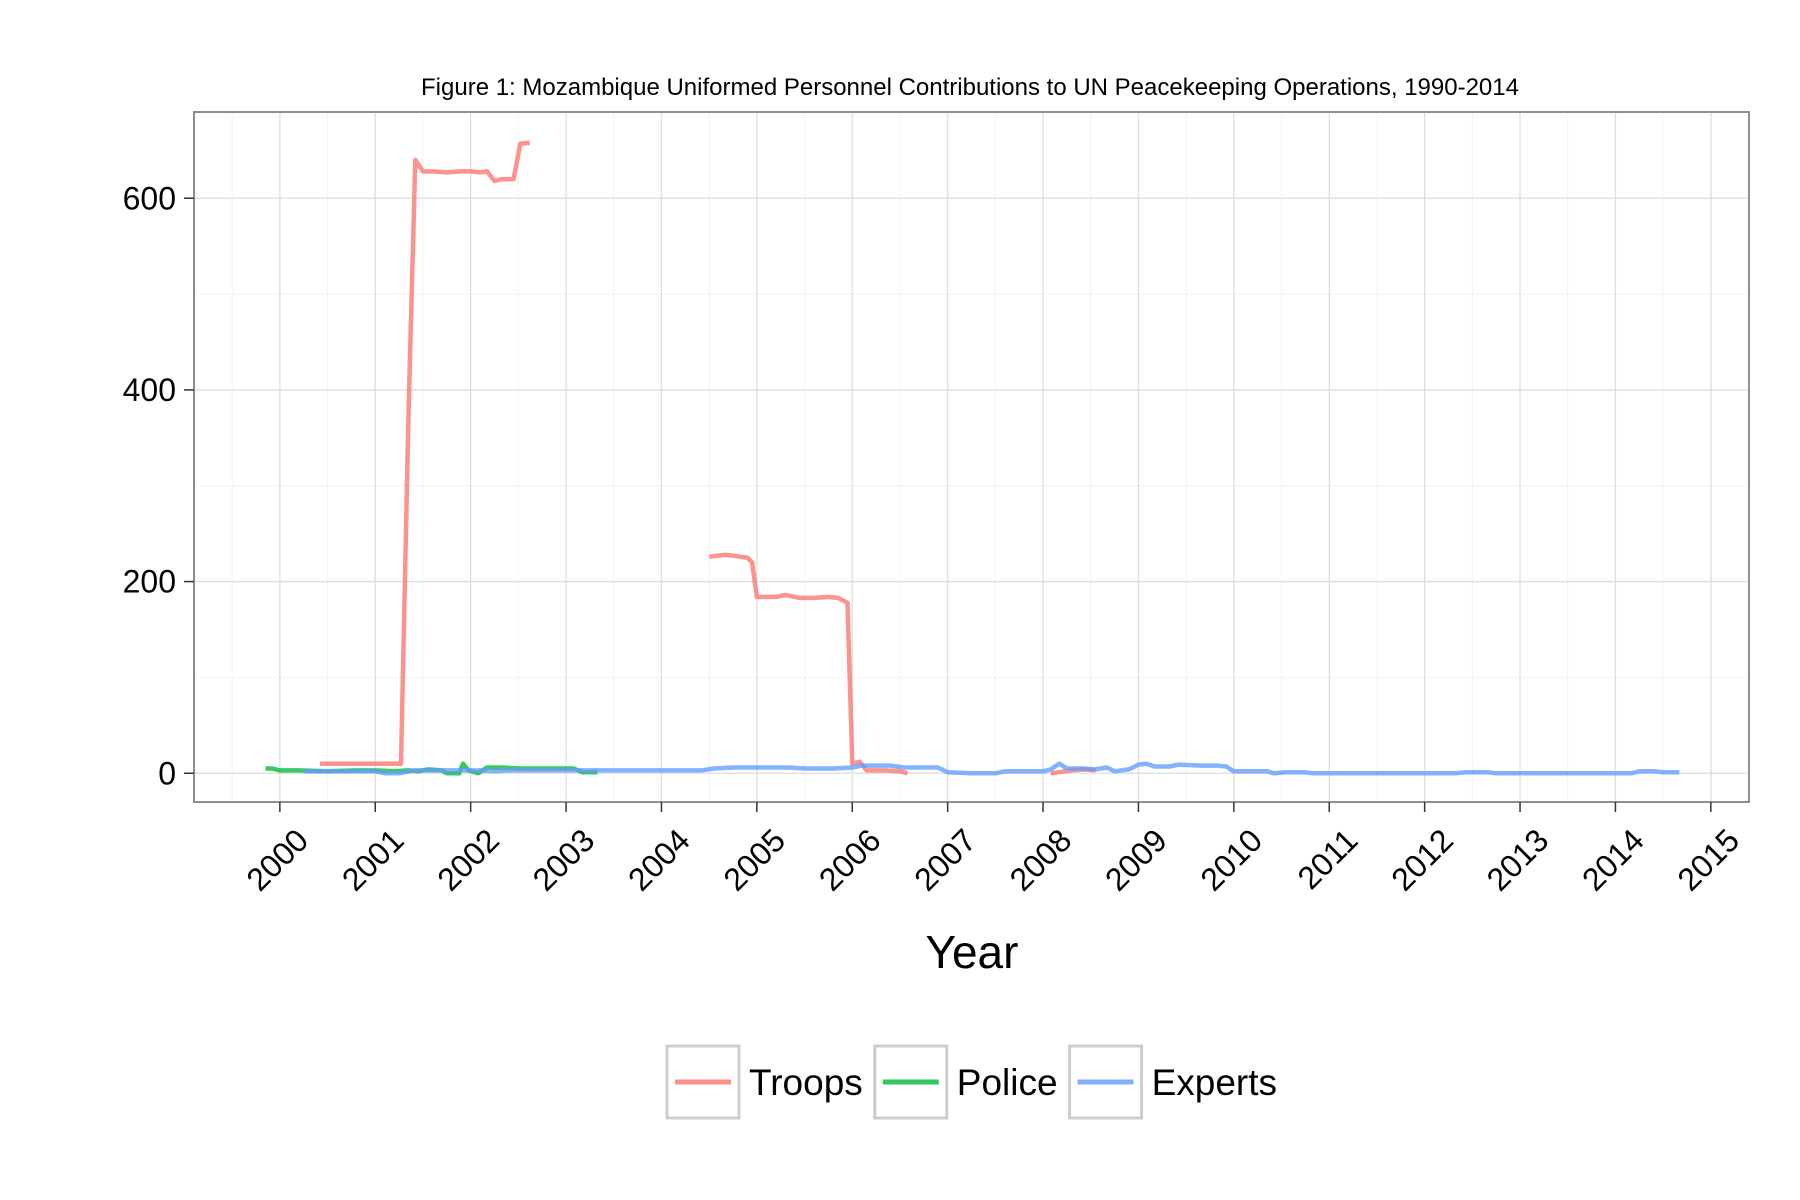  Describe the element at coordinates (1136, 860) in the screenshot. I see `x-tick-label: 2009` at that location.